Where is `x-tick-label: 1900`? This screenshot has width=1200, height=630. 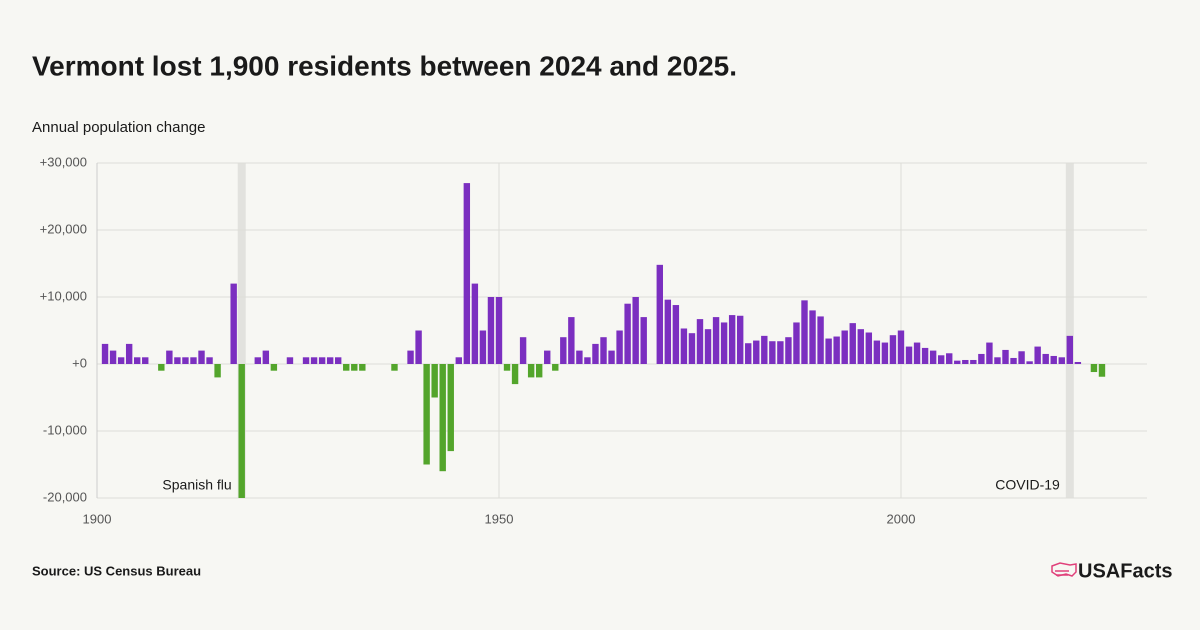
x-tick-label: 1900 is located at coordinates (97, 518).